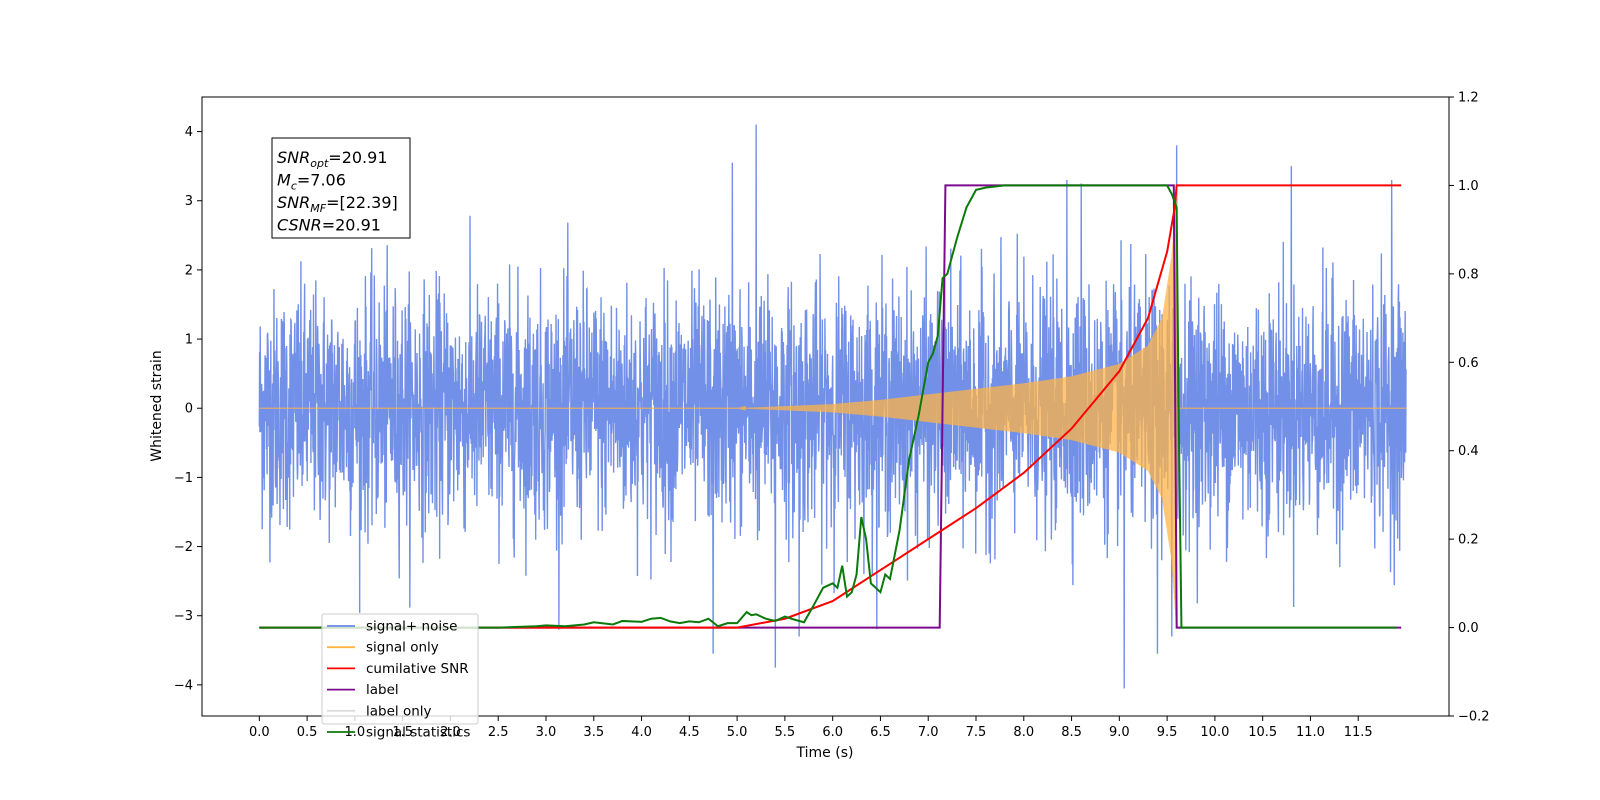 Image resolution: width=1600 pixels, height=800 pixels. What do you see at coordinates (785, 732) in the screenshot?
I see `x-tick-label: 5.5` at bounding box center [785, 732].